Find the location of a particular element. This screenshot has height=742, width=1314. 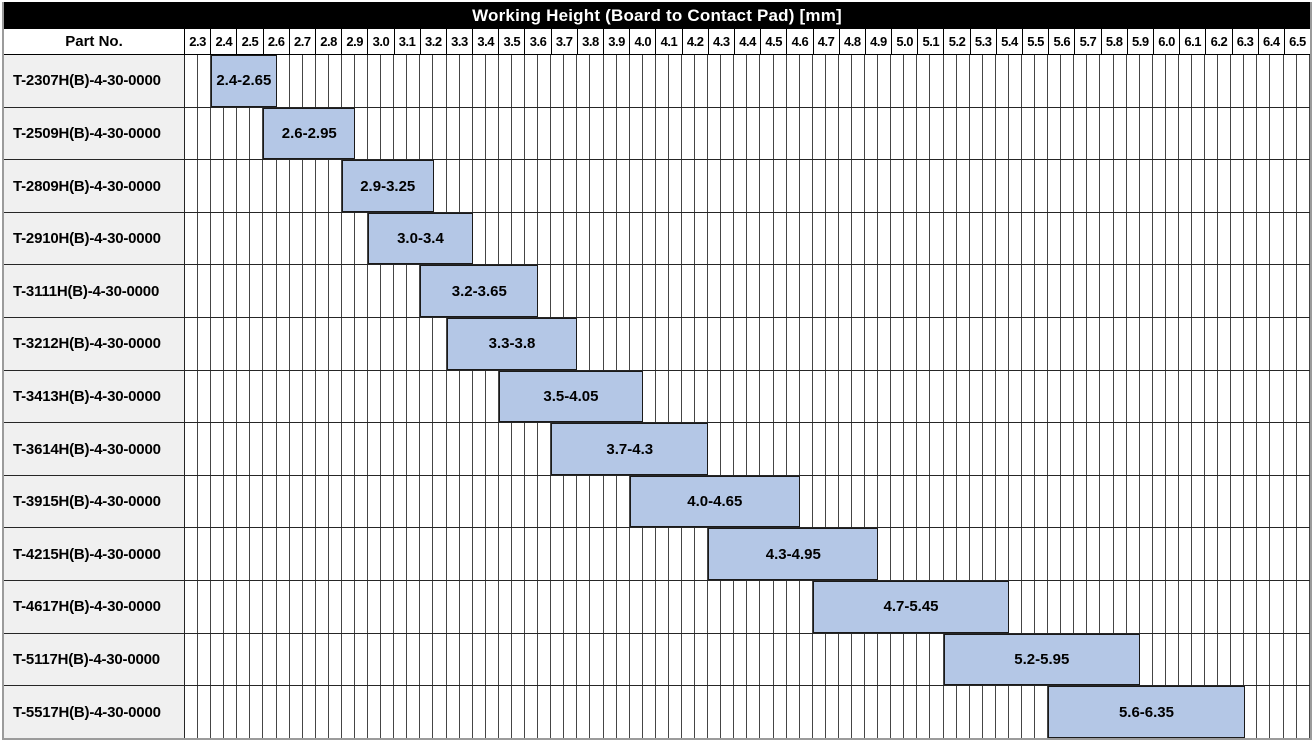

row-grid: 3.5-4.05 is located at coordinates (747, 396).